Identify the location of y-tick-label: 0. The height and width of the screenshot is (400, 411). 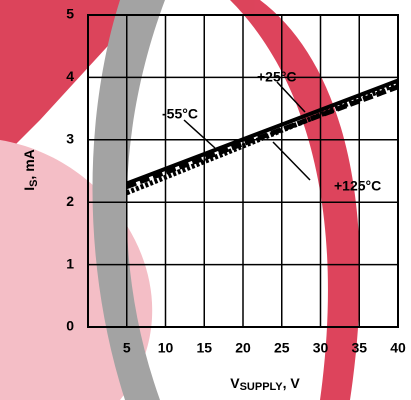
(70, 326).